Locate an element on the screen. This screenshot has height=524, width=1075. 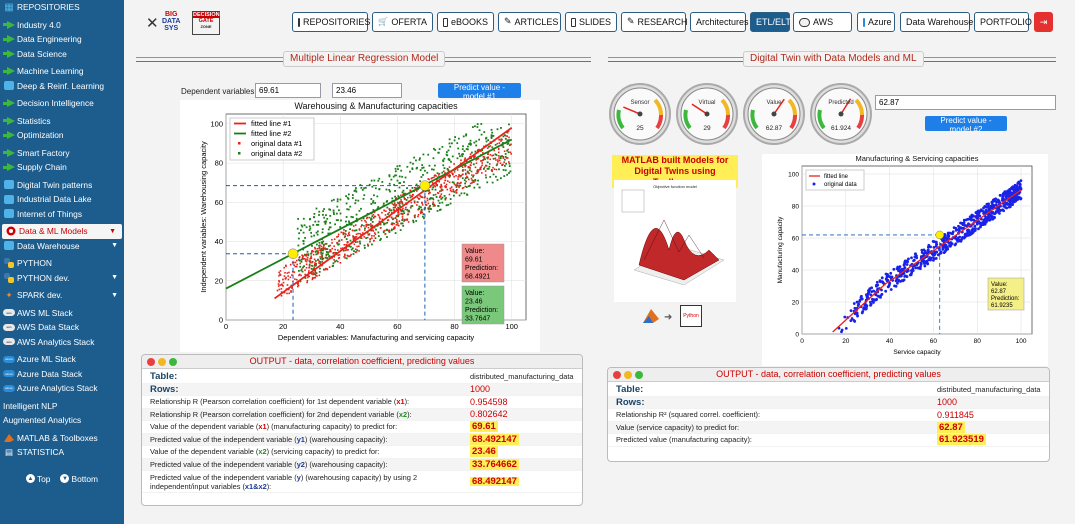
sidebar-item-deep-reinf-learning: Deep & Reinf. Learning is located at coordinates (62, 86).